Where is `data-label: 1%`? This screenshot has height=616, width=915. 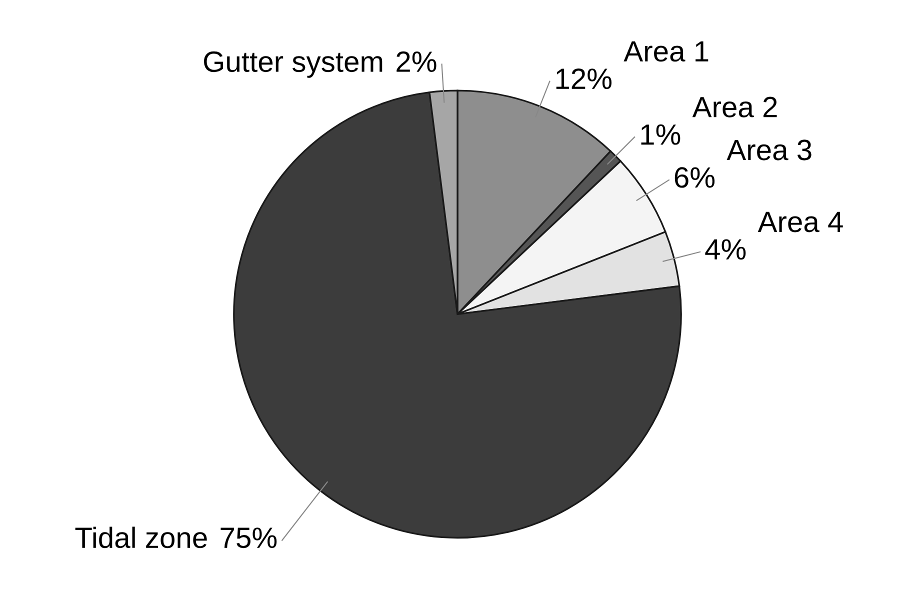
data-label: 1% is located at coordinates (660, 134).